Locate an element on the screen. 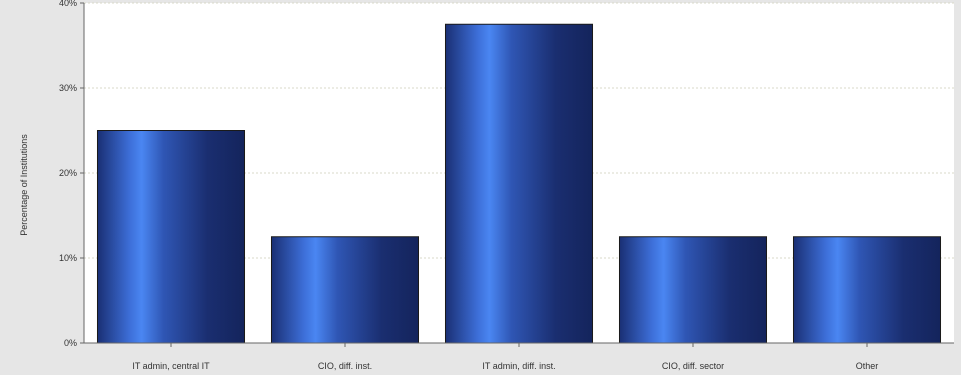 This screenshot has width=961, height=375. x-tick-label: IT admin, diff. inst. is located at coordinates (518, 366).